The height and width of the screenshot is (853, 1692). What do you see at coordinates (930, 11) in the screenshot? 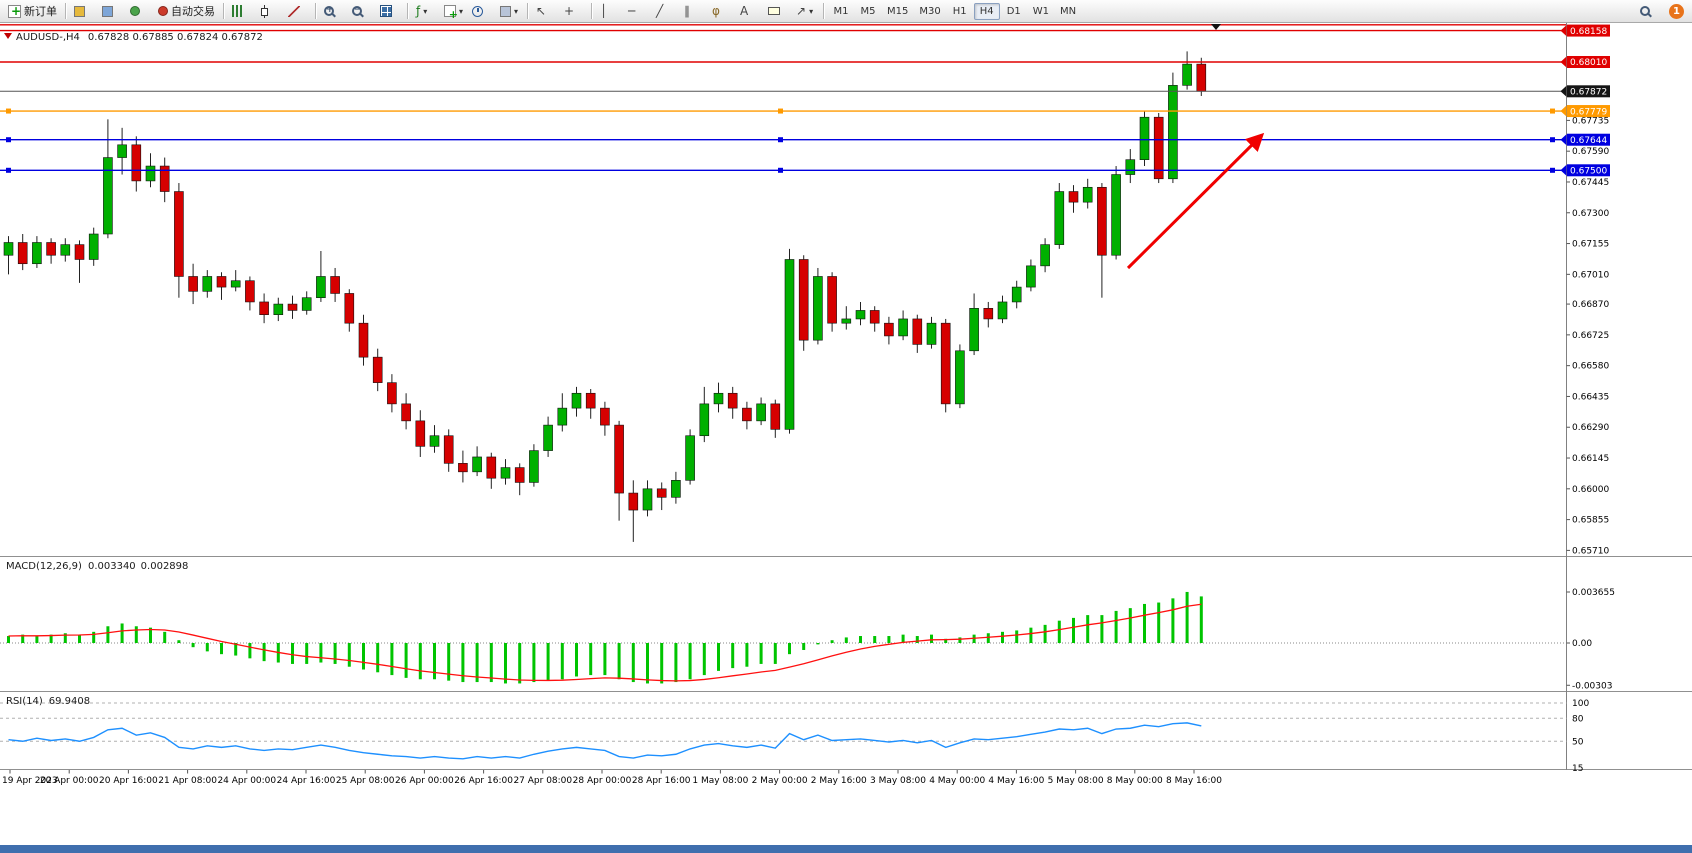
I see `timeframe-button-m30: M30` at bounding box center [930, 11].